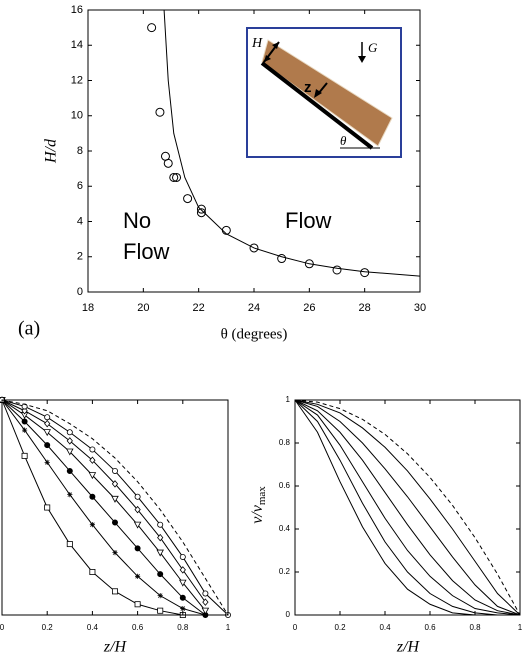 This screenshot has height=670, width=523. I want to click on y-tick-label: 0.6, so click(285, 485).